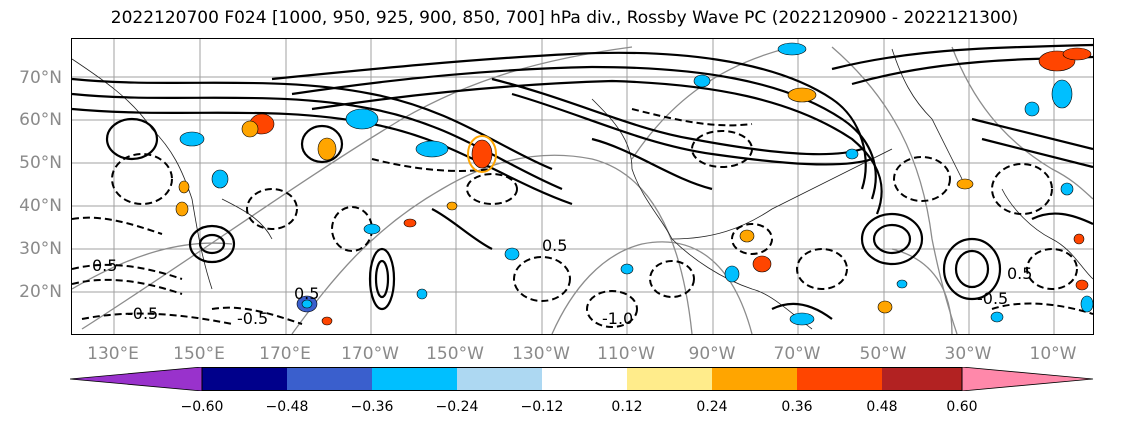  Describe the element at coordinates (372, 407) in the screenshot. I see `colorbar-tick-label: −0.36` at that location.